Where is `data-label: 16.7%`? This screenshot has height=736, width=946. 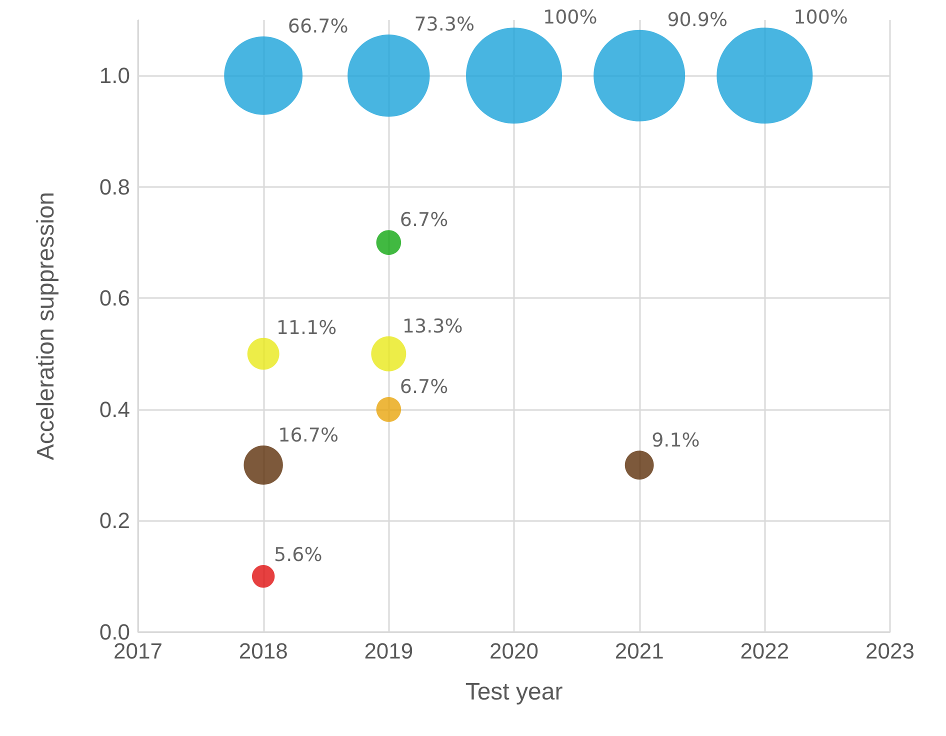 data-label: 16.7% is located at coordinates (308, 435).